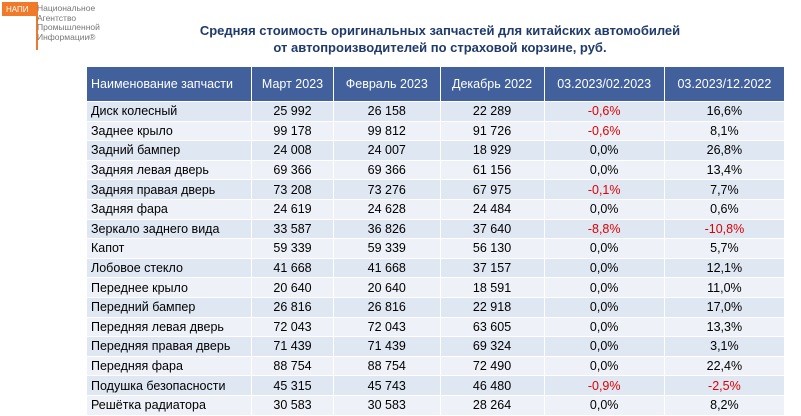  Describe the element at coordinates (387, 131) in the screenshot. I see `value-cell: 99 812` at that location.